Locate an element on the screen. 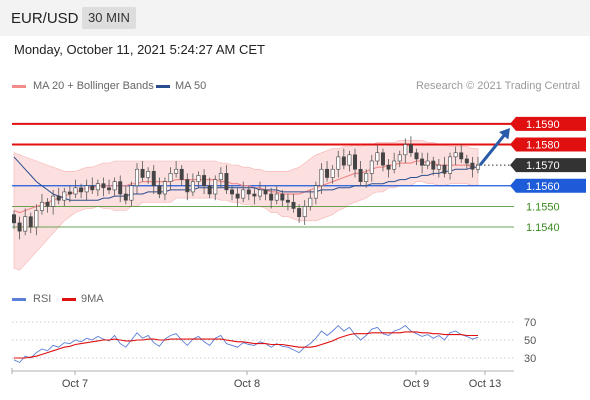 The width and height of the screenshot is (590, 400). level-label-0: 1.1590 is located at coordinates (543, 125).